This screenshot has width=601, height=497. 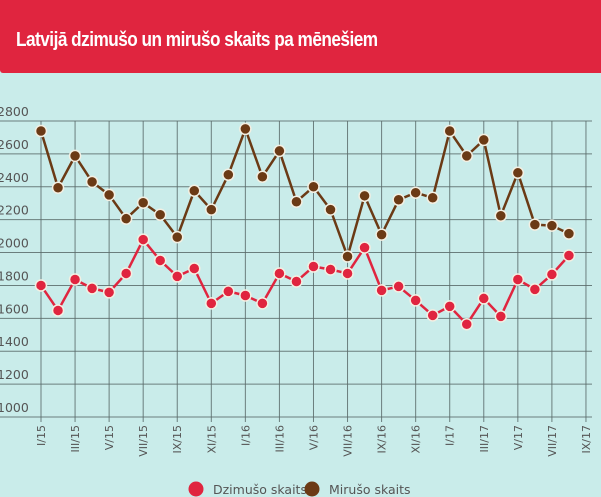 I want to click on x-tick-label: IX/17, so click(x=586, y=439).